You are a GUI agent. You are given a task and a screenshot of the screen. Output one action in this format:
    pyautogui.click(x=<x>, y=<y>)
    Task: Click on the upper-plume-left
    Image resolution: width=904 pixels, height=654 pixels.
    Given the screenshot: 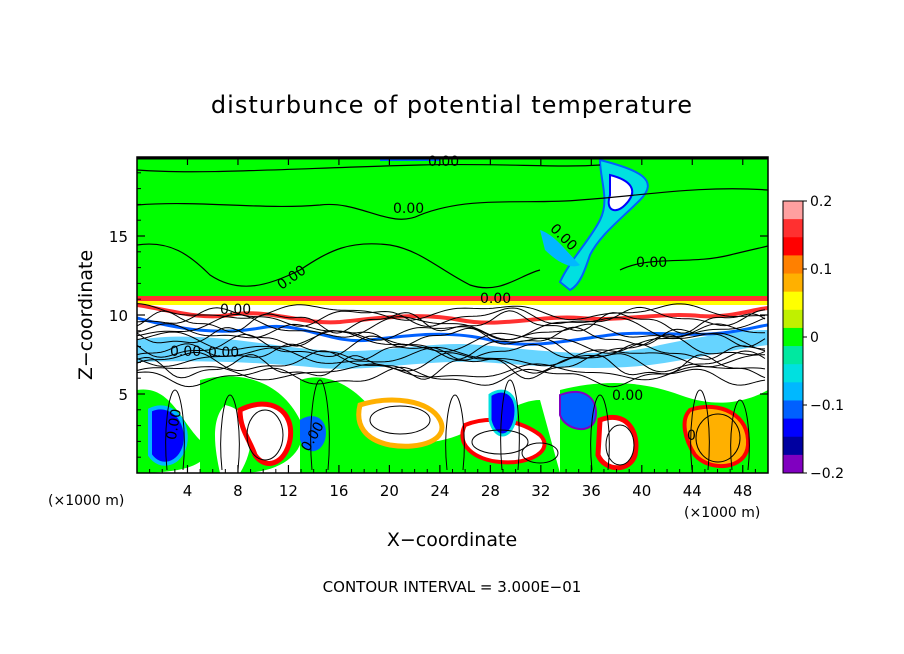 What is the action you would take?
    pyautogui.click(x=560, y=248)
    